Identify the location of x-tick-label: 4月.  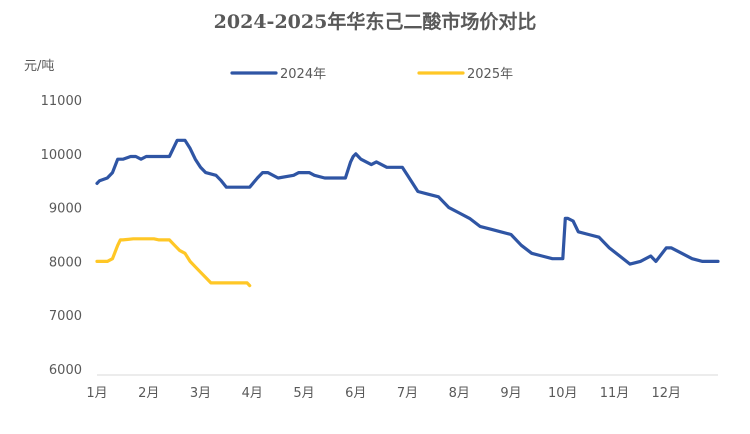
(252, 393).